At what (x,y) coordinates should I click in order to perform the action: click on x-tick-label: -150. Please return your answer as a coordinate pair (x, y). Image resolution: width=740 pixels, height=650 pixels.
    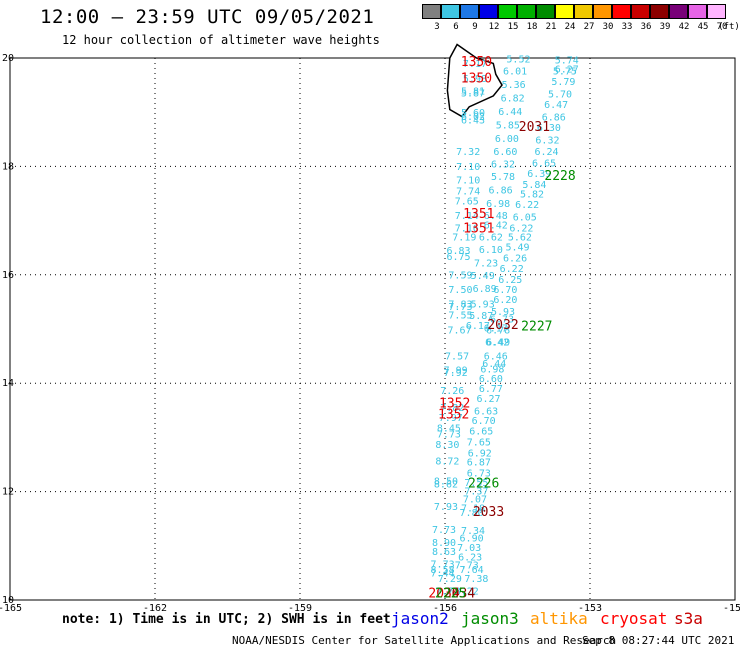
    Looking at the image, I should click on (731, 608).